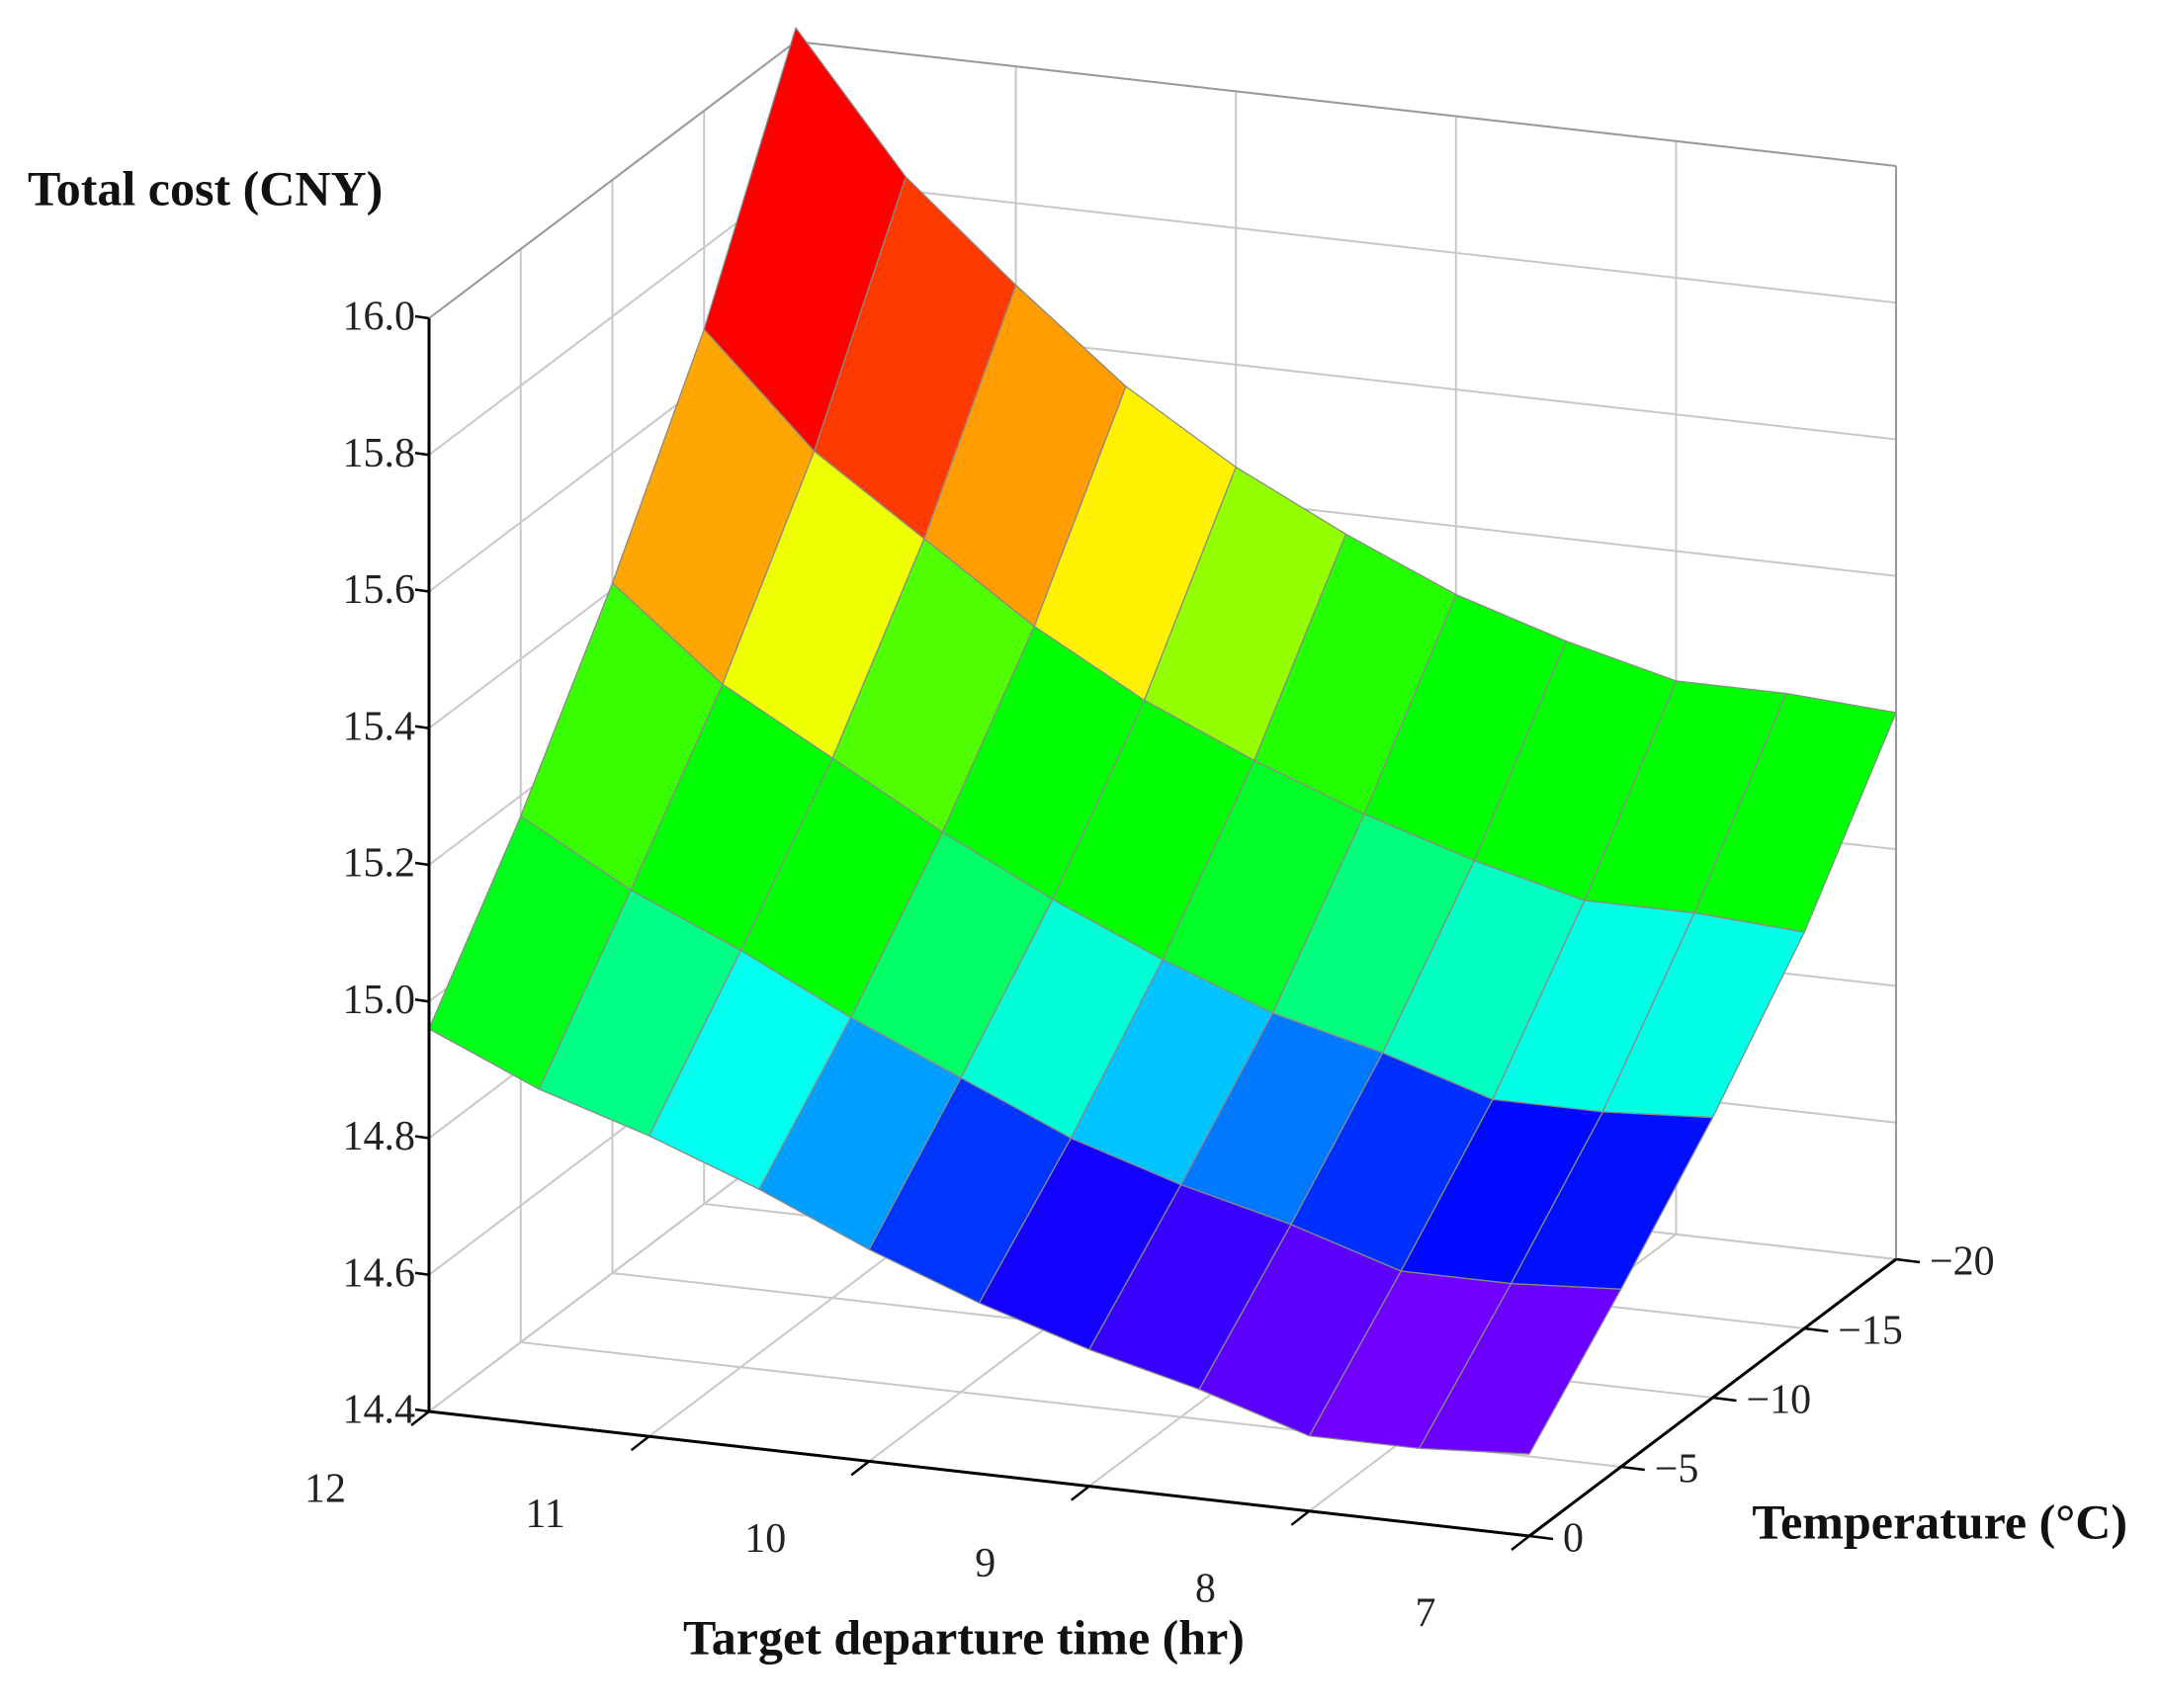  What do you see at coordinates (1962, 1262) in the screenshot?
I see `y-tick-label: −20` at bounding box center [1962, 1262].